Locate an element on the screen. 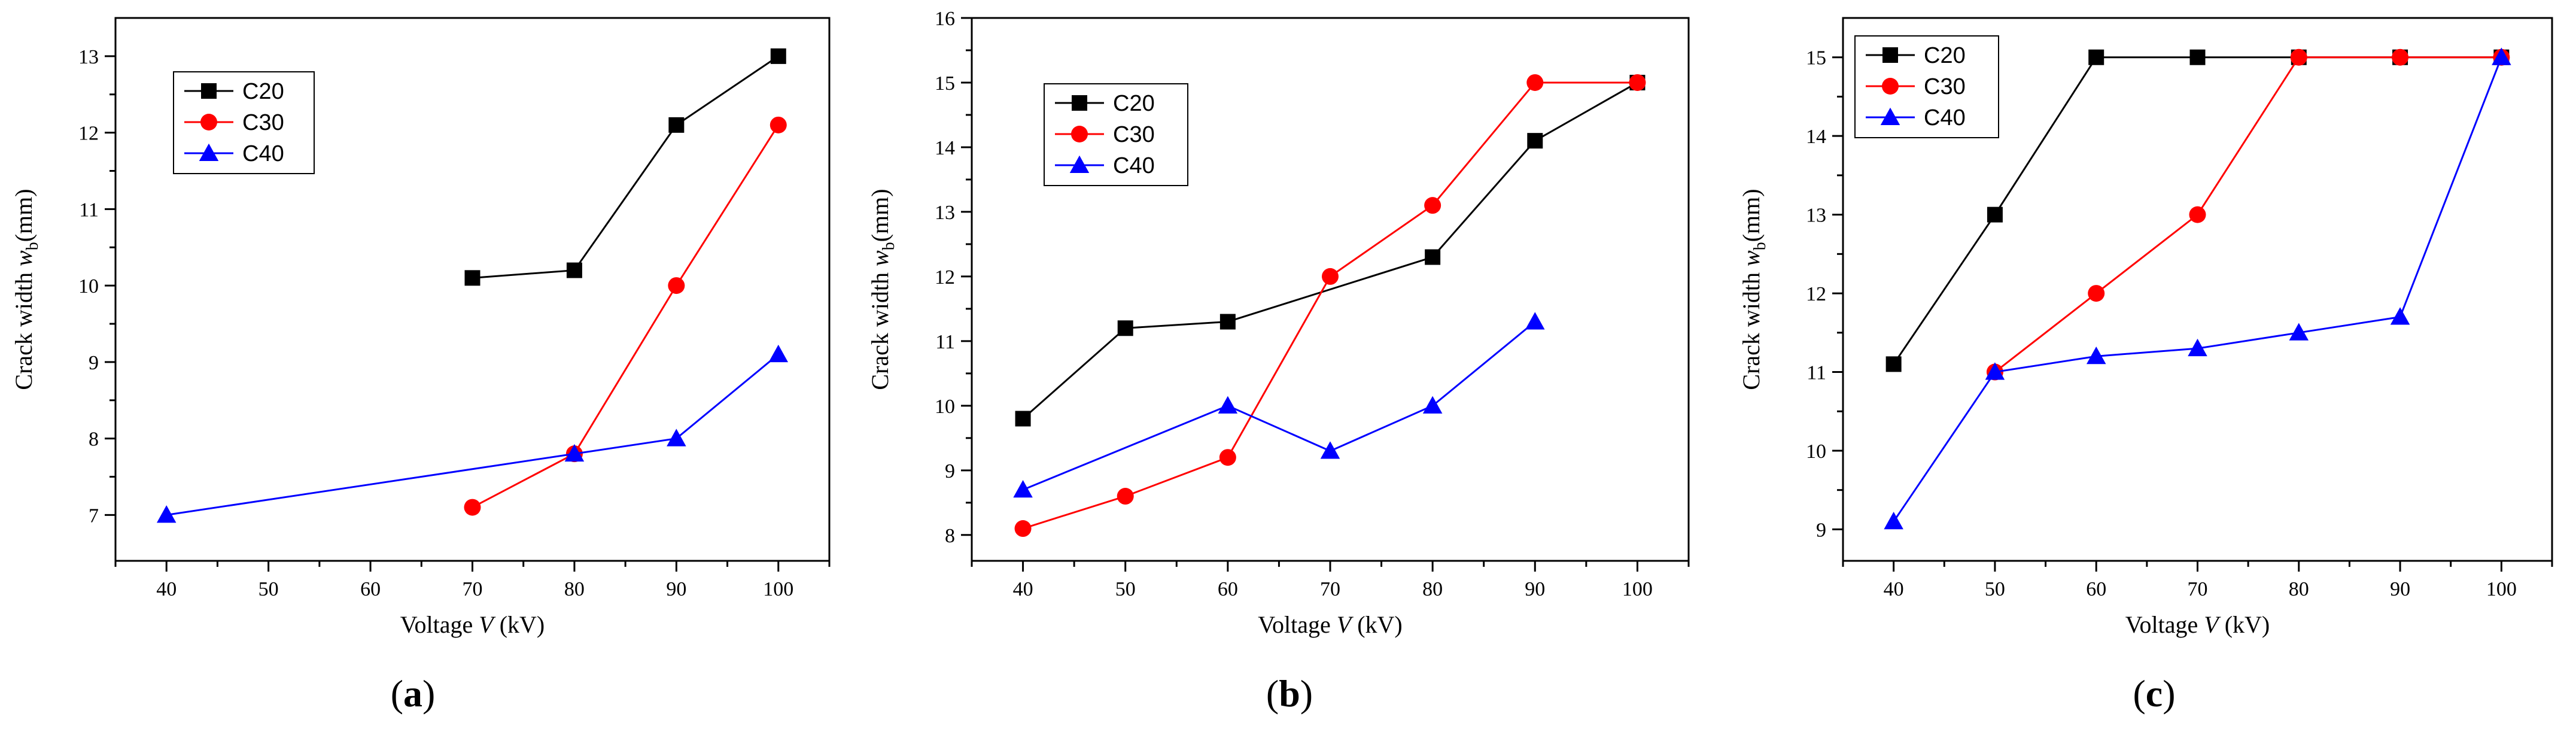  y-tick-label: 15 is located at coordinates (945, 83).